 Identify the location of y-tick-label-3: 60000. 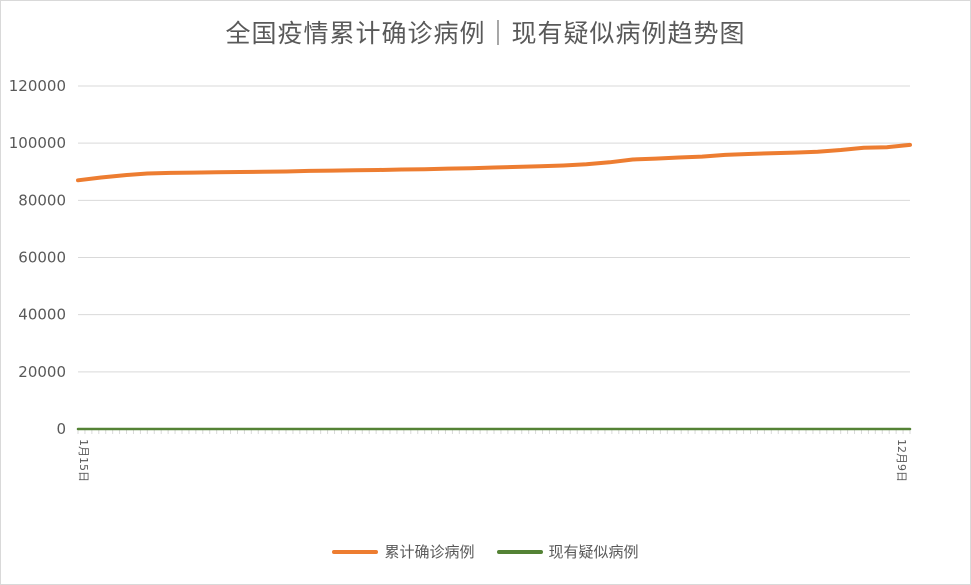
(42, 258).